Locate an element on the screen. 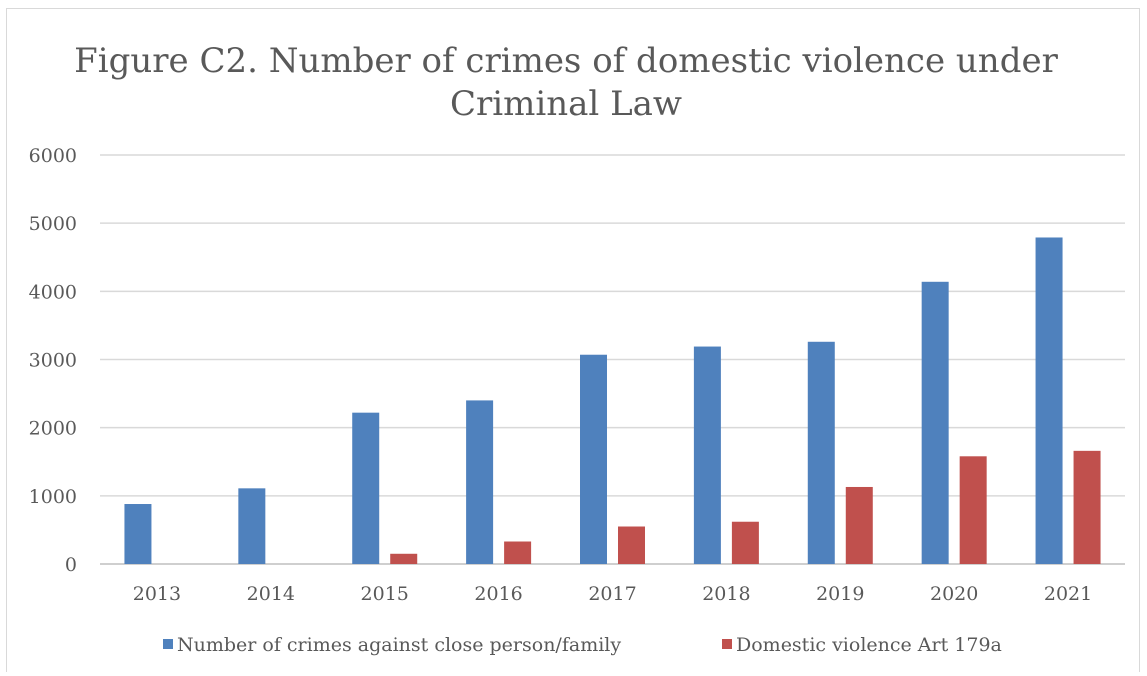 This screenshot has height=676, width=1147. x-tick-label: 2018 is located at coordinates (726, 594).